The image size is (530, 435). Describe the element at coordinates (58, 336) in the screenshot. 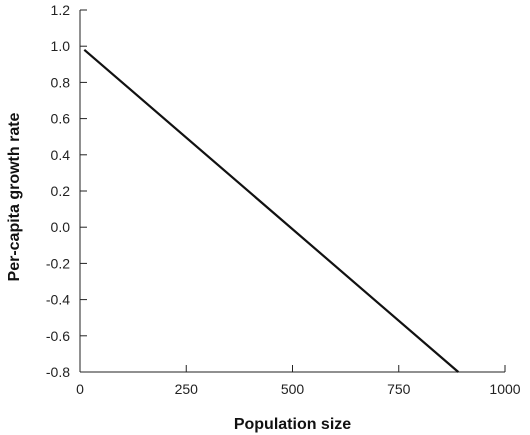

I see `y-tick-label: -0.6` at that location.